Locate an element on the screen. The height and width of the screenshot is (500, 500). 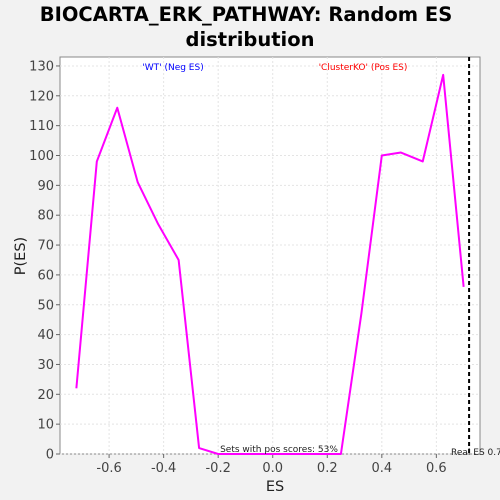
x-axis: -0.6 -0.4 -0.2 0.0 0.2 0.4 0.6 is located at coordinates (271, 465).